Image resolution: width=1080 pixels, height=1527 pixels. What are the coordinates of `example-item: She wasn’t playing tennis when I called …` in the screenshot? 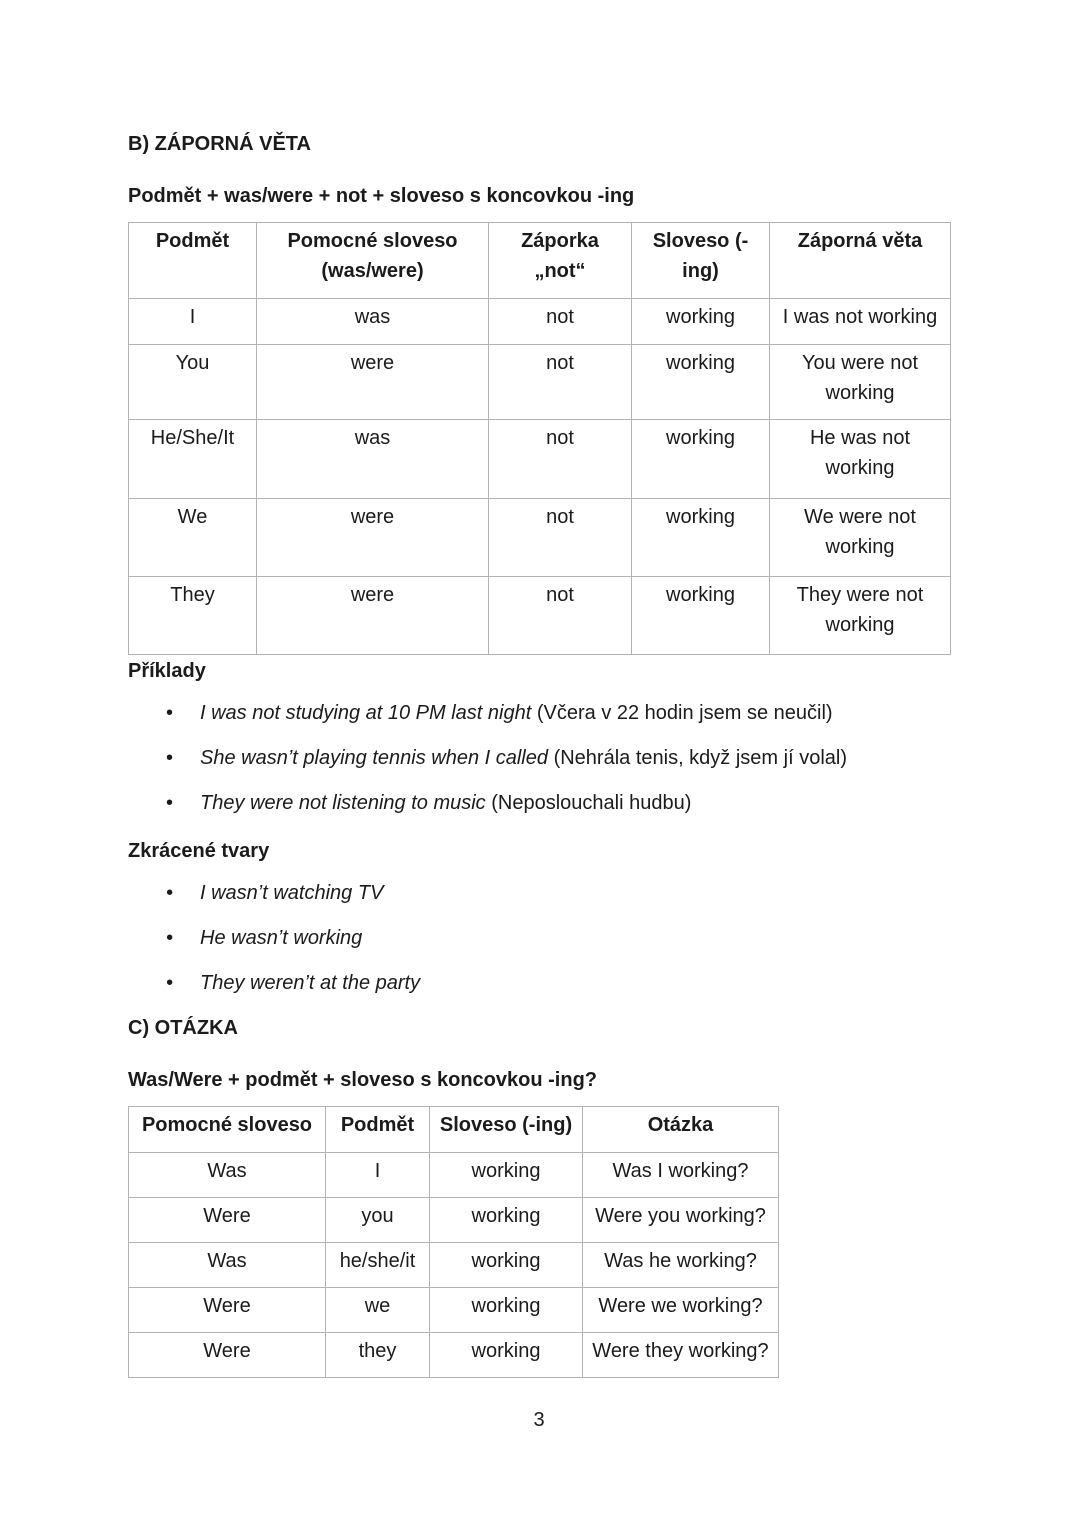 It's located at (540, 758).